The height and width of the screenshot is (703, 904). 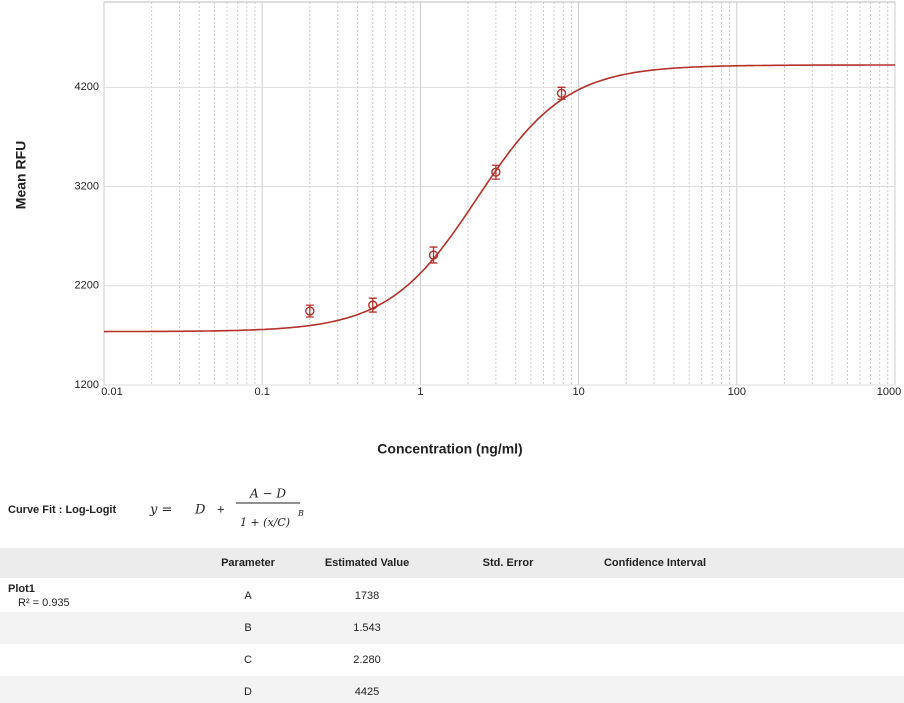 What do you see at coordinates (221, 508) in the screenshot?
I see `formula-plus: +` at bounding box center [221, 508].